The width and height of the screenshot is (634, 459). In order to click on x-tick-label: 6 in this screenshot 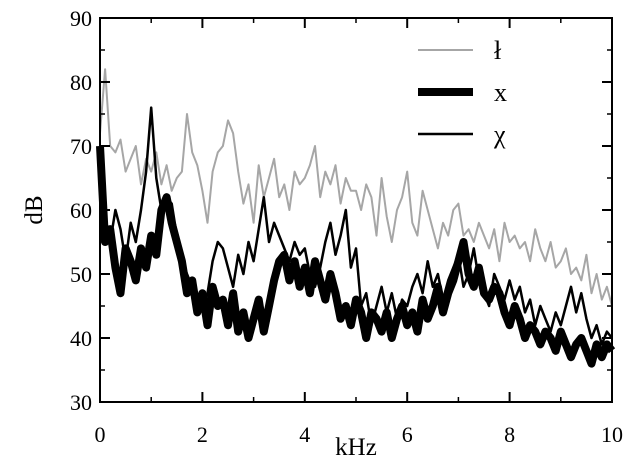, I will do `click(407, 434)`.